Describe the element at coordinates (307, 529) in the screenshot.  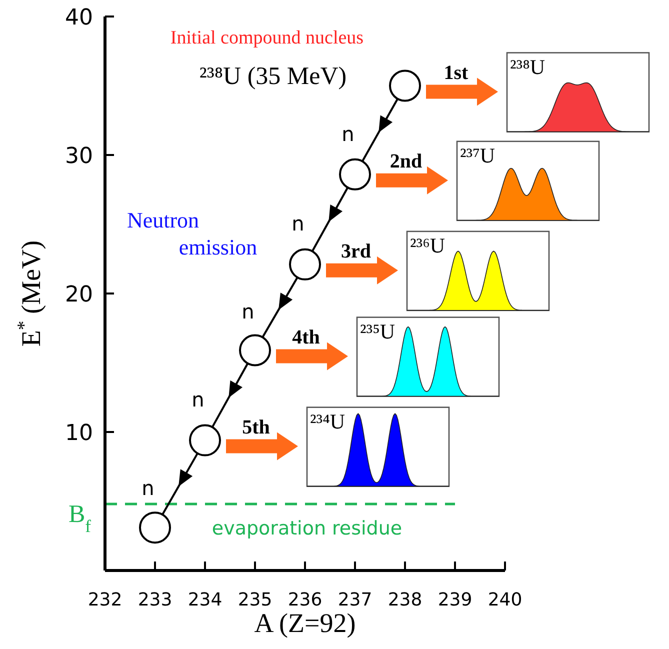
I see `annotation: evaporation residue` at that location.